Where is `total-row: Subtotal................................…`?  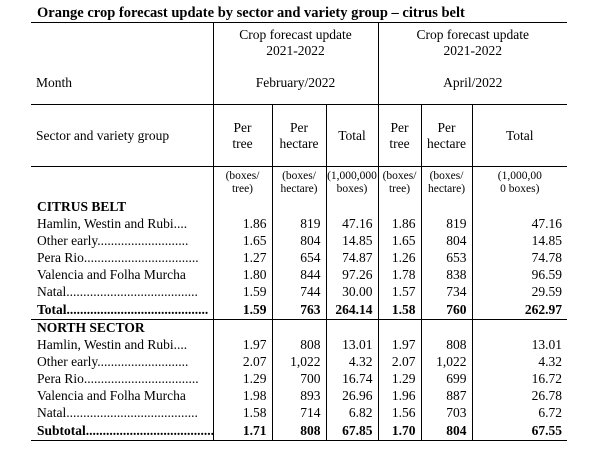 total-row: Subtotal................................… is located at coordinates (299, 431).